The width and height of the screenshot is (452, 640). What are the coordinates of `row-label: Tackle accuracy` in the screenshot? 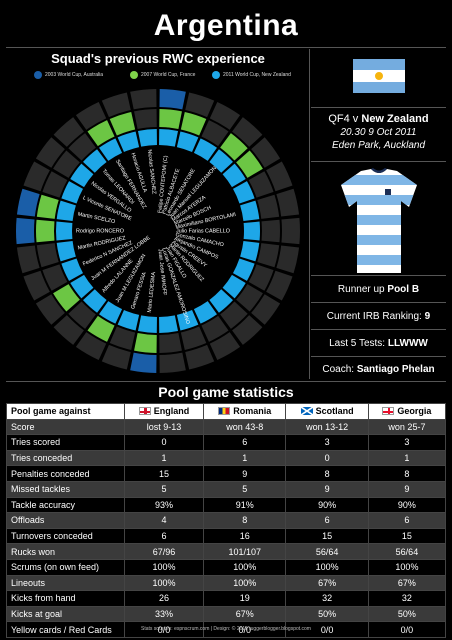 It's located at (65, 505).